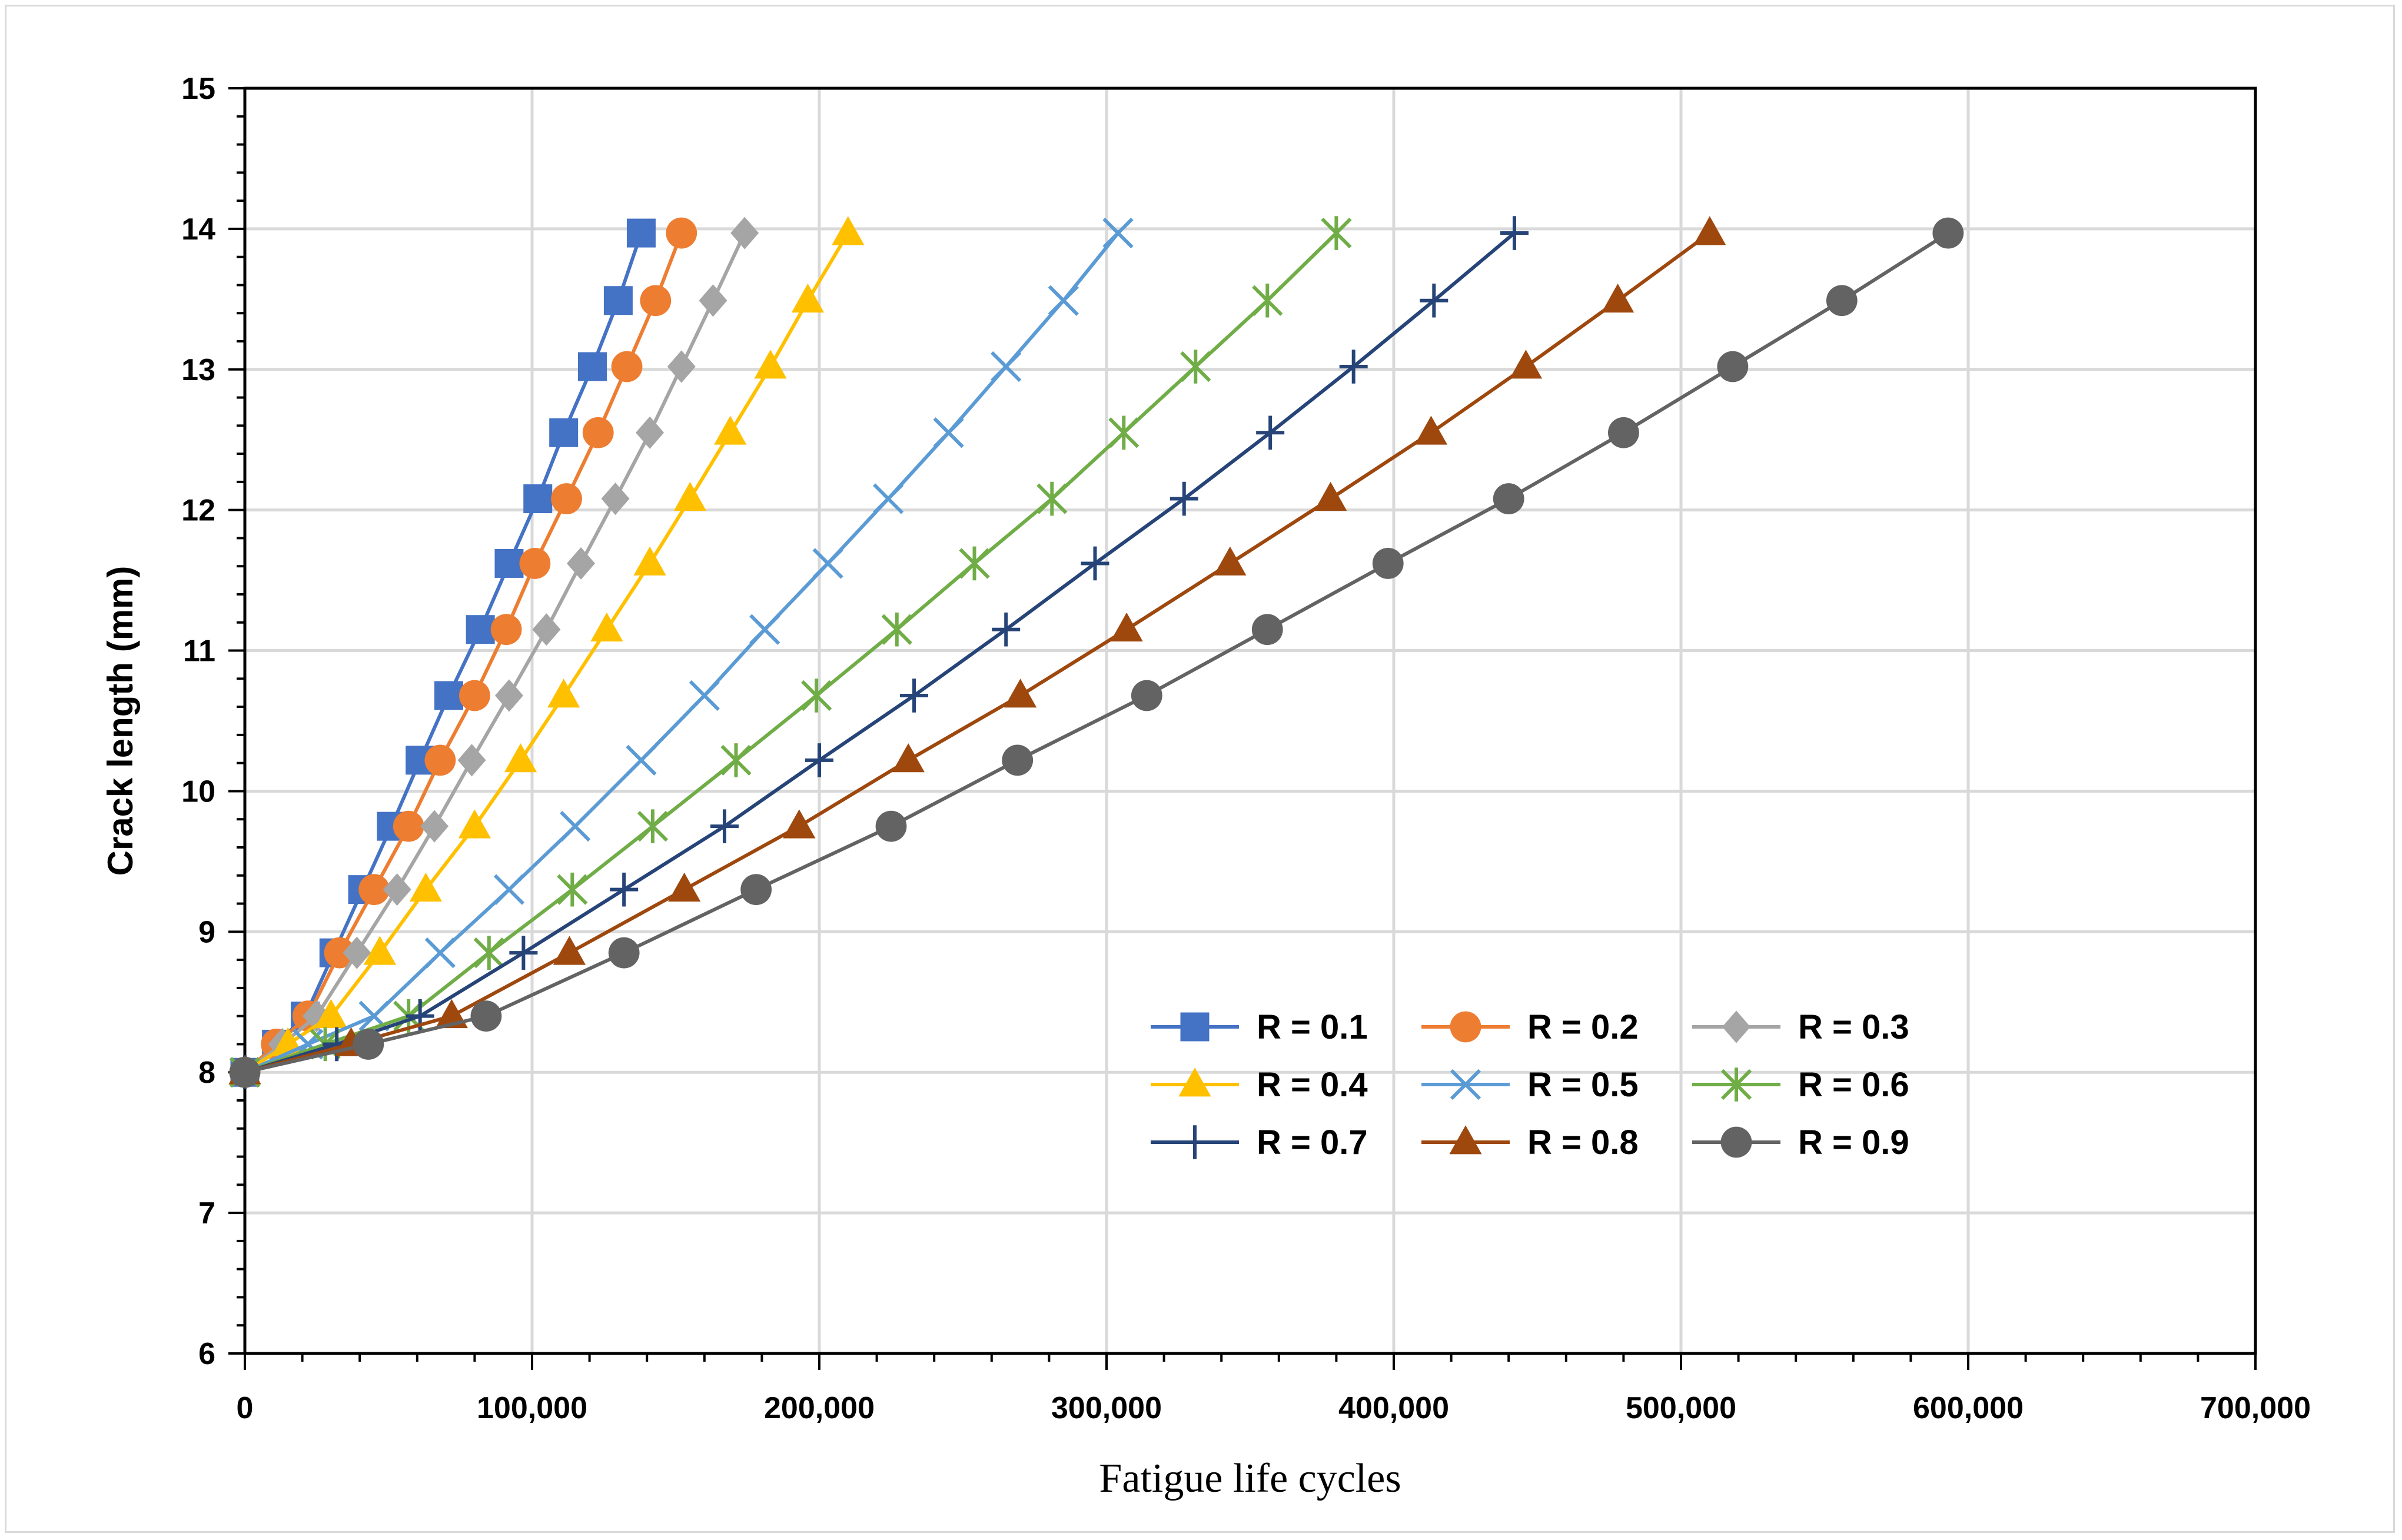  I want to click on x-axis-label: Fatigue life cycles, so click(1250, 1478).